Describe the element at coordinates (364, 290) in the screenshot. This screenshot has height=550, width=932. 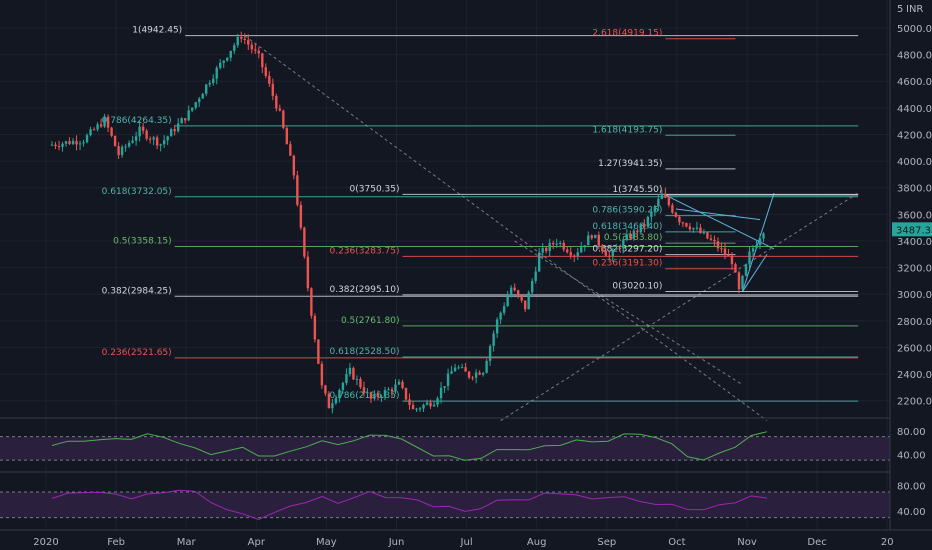
I see `fib-level-label: 0.382(2995.10)` at that location.